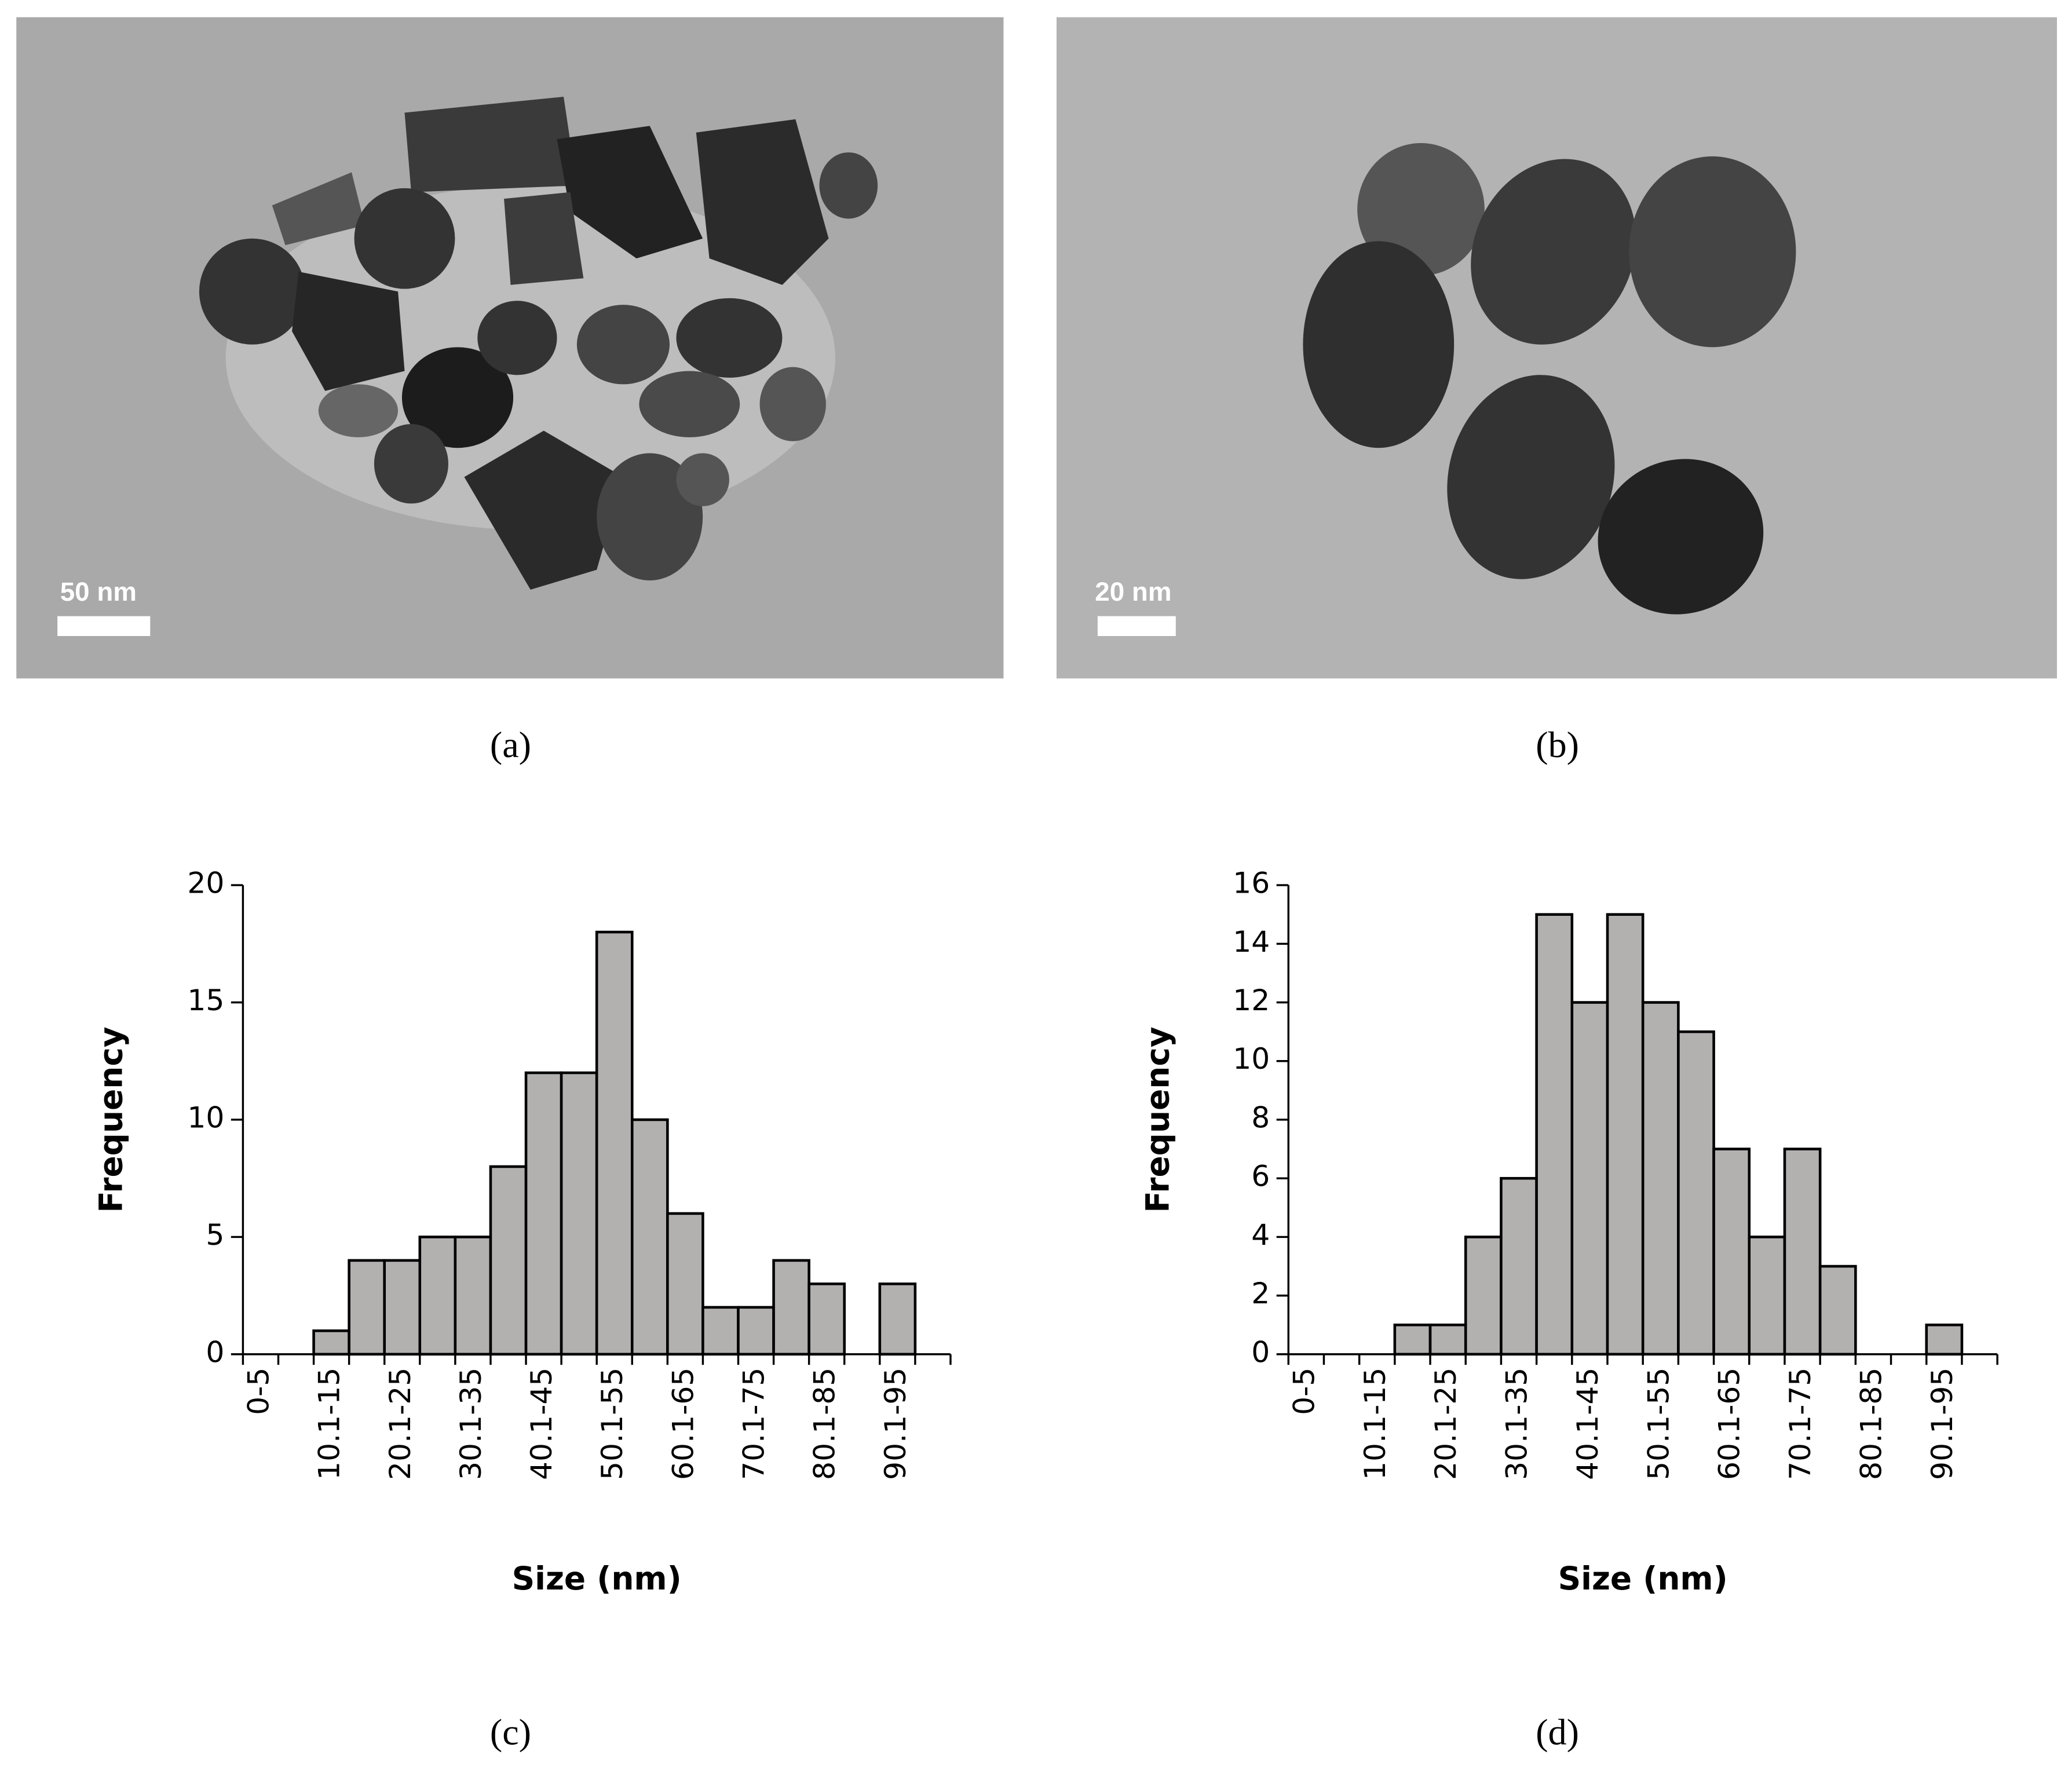 The width and height of the screenshot is (2072, 1765). What do you see at coordinates (1557, 1731) in the screenshot?
I see `panel-label: (d)` at bounding box center [1557, 1731].